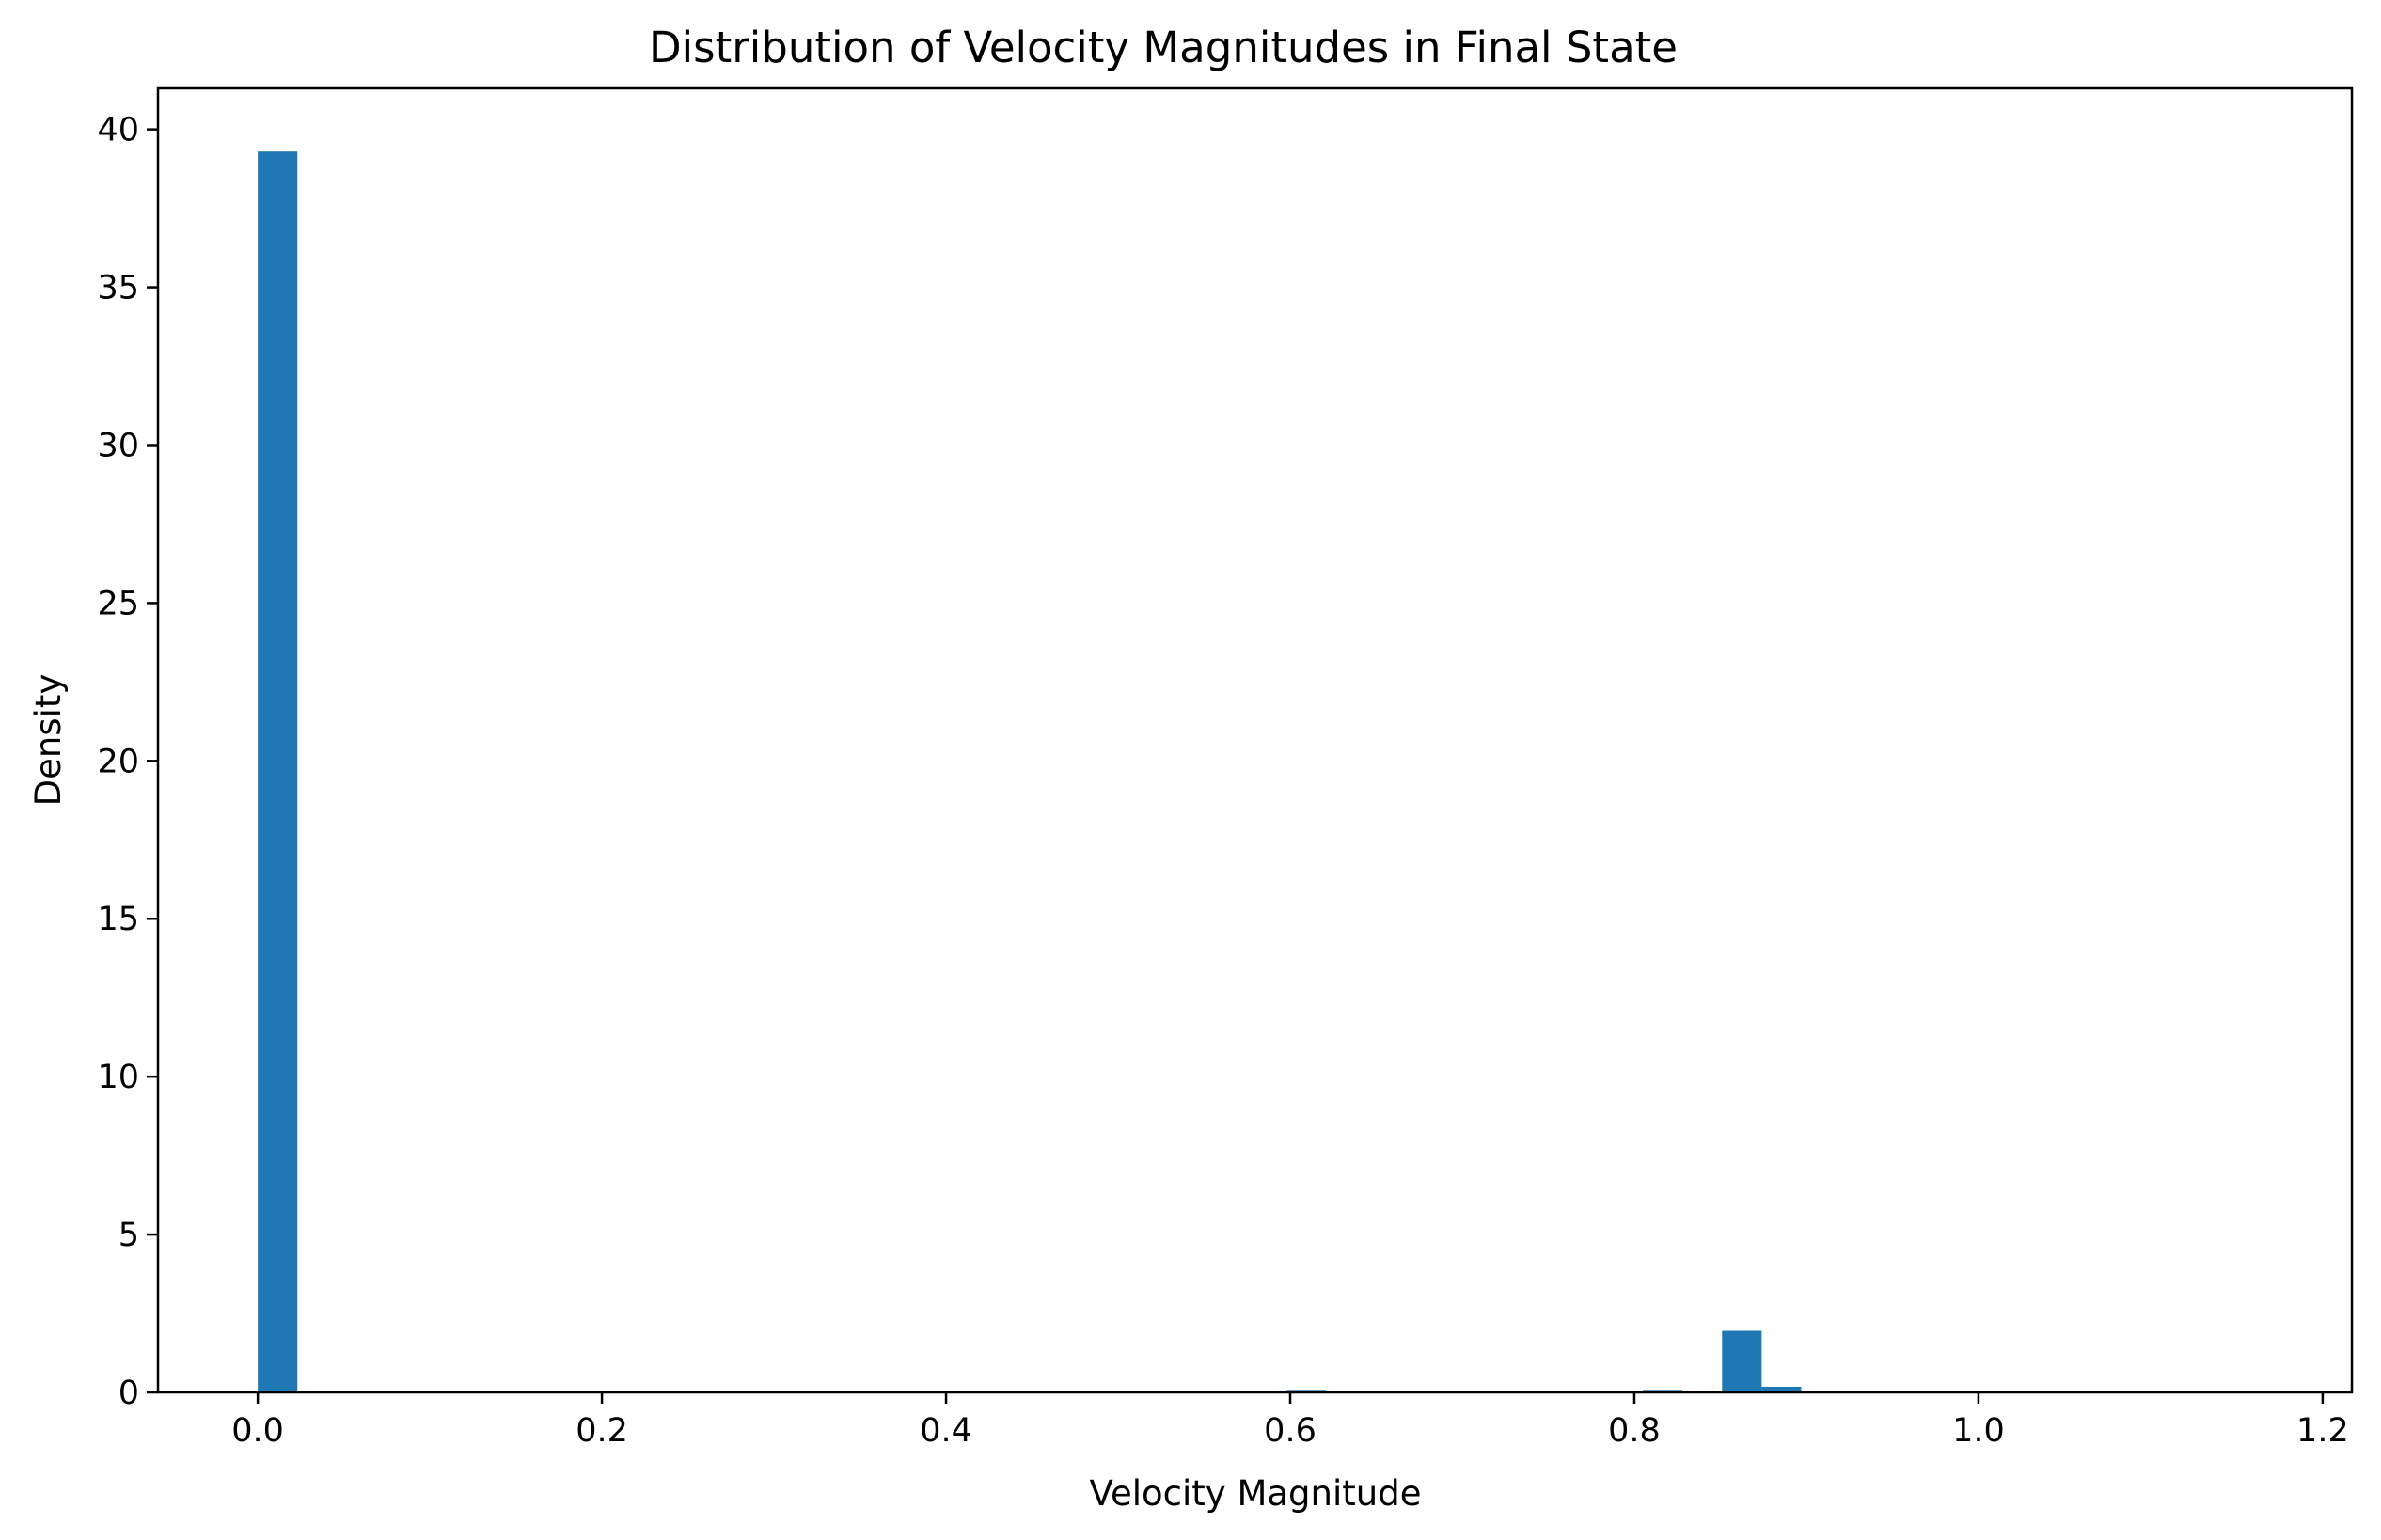  Describe the element at coordinates (118, 920) in the screenshot. I see `y-tick-label: 15` at that location.